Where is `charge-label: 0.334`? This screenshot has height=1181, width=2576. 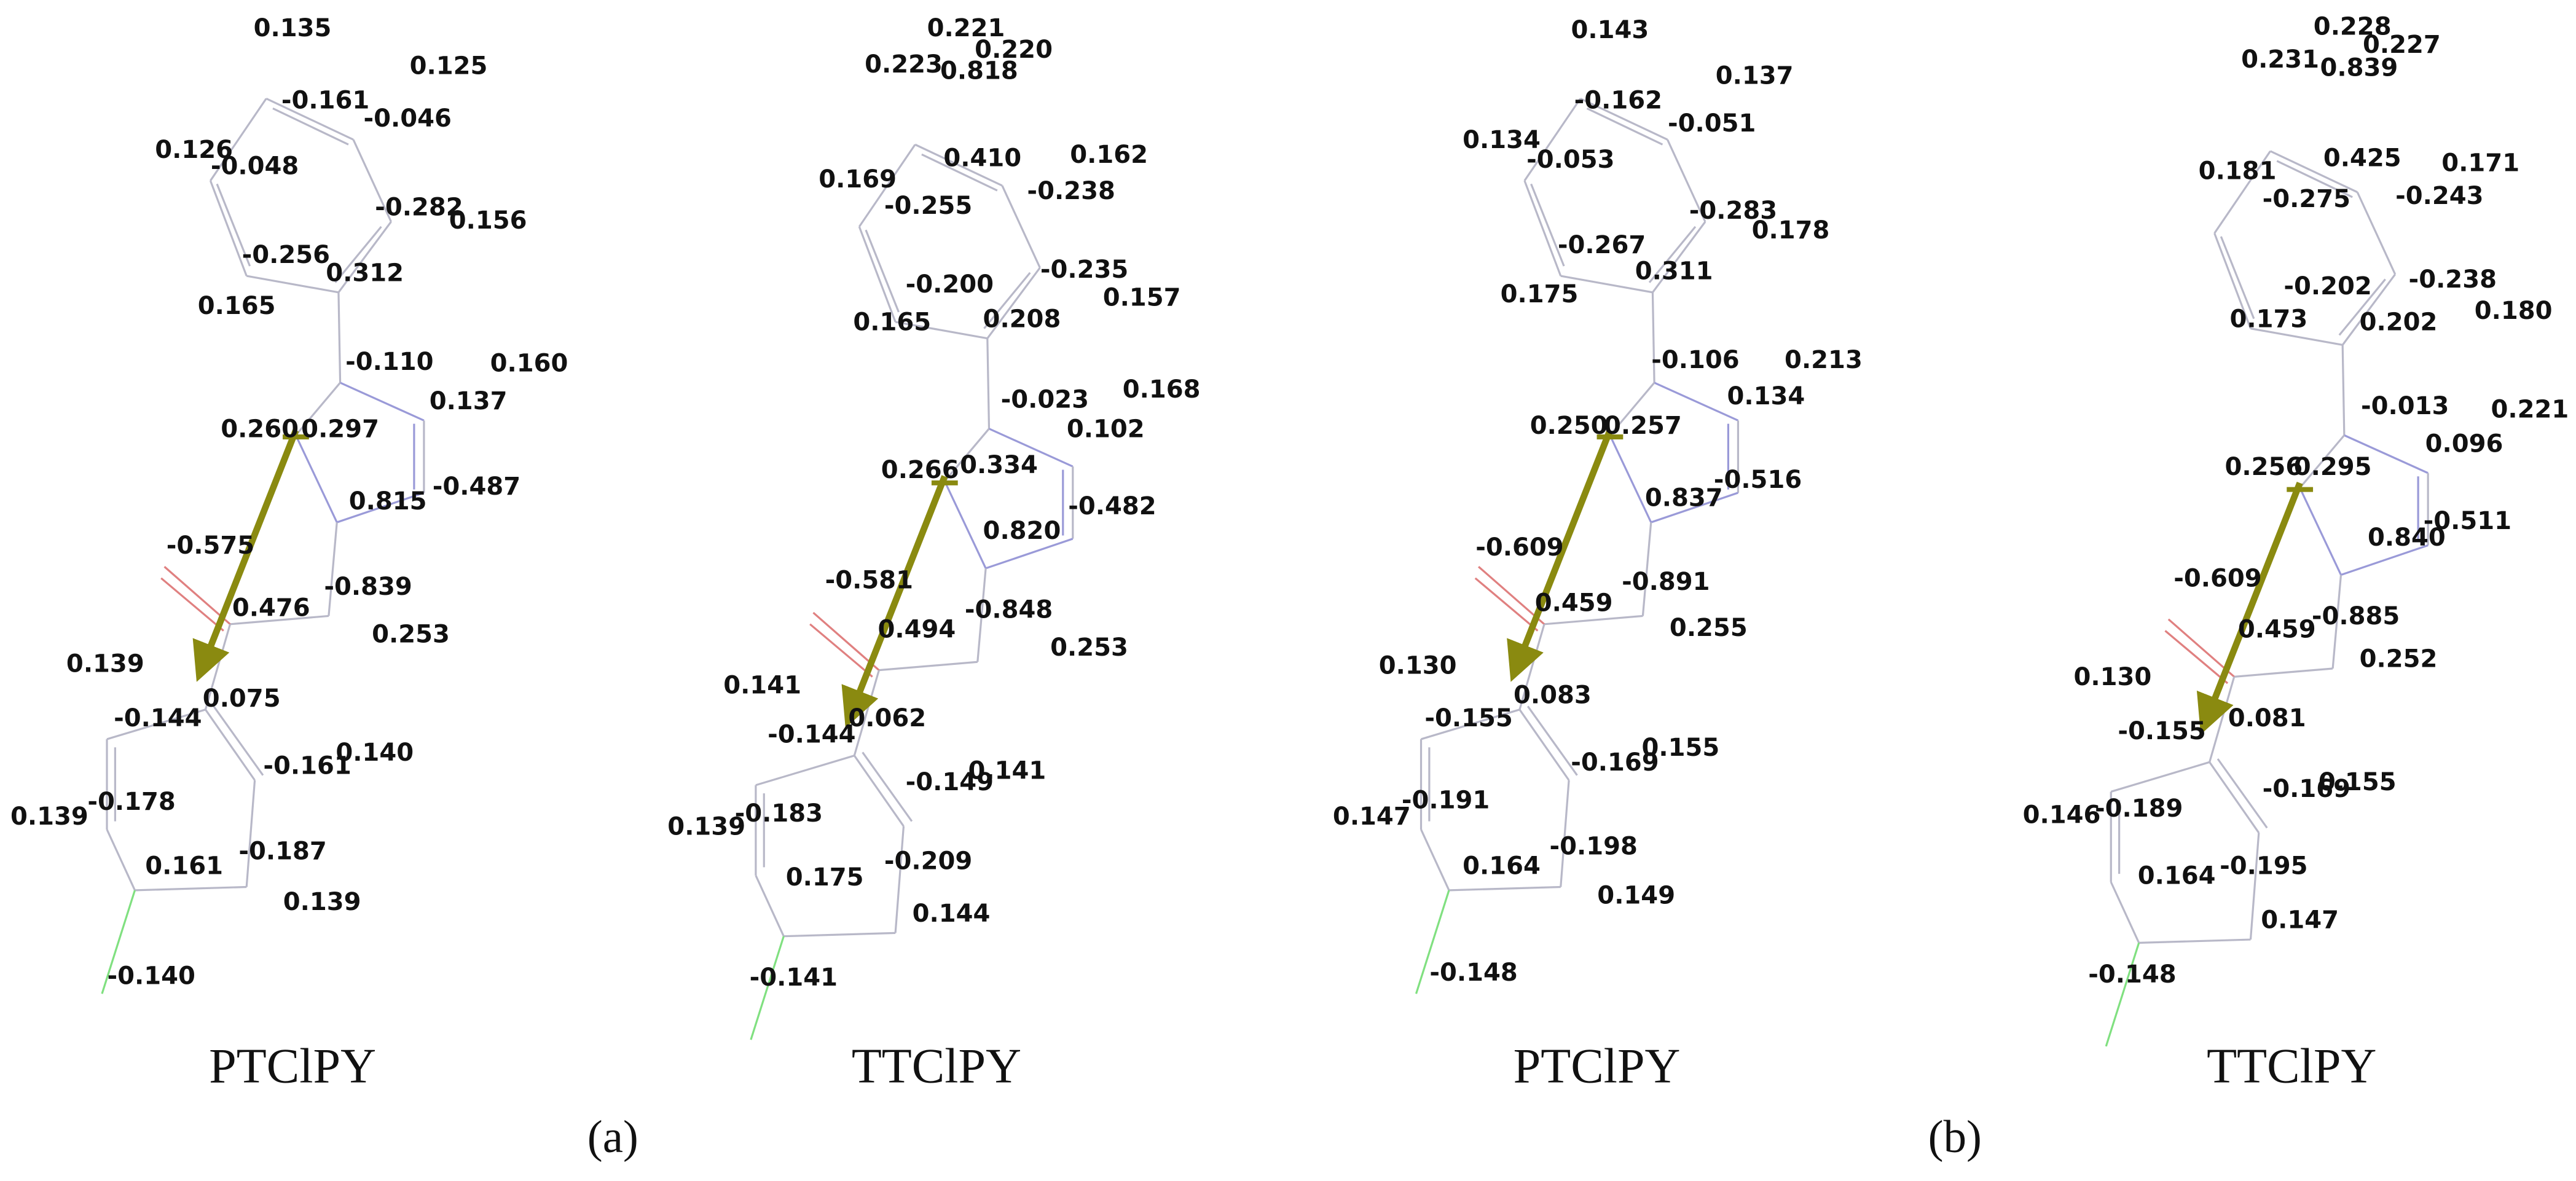 charge-label: 0.334 is located at coordinates (999, 465).